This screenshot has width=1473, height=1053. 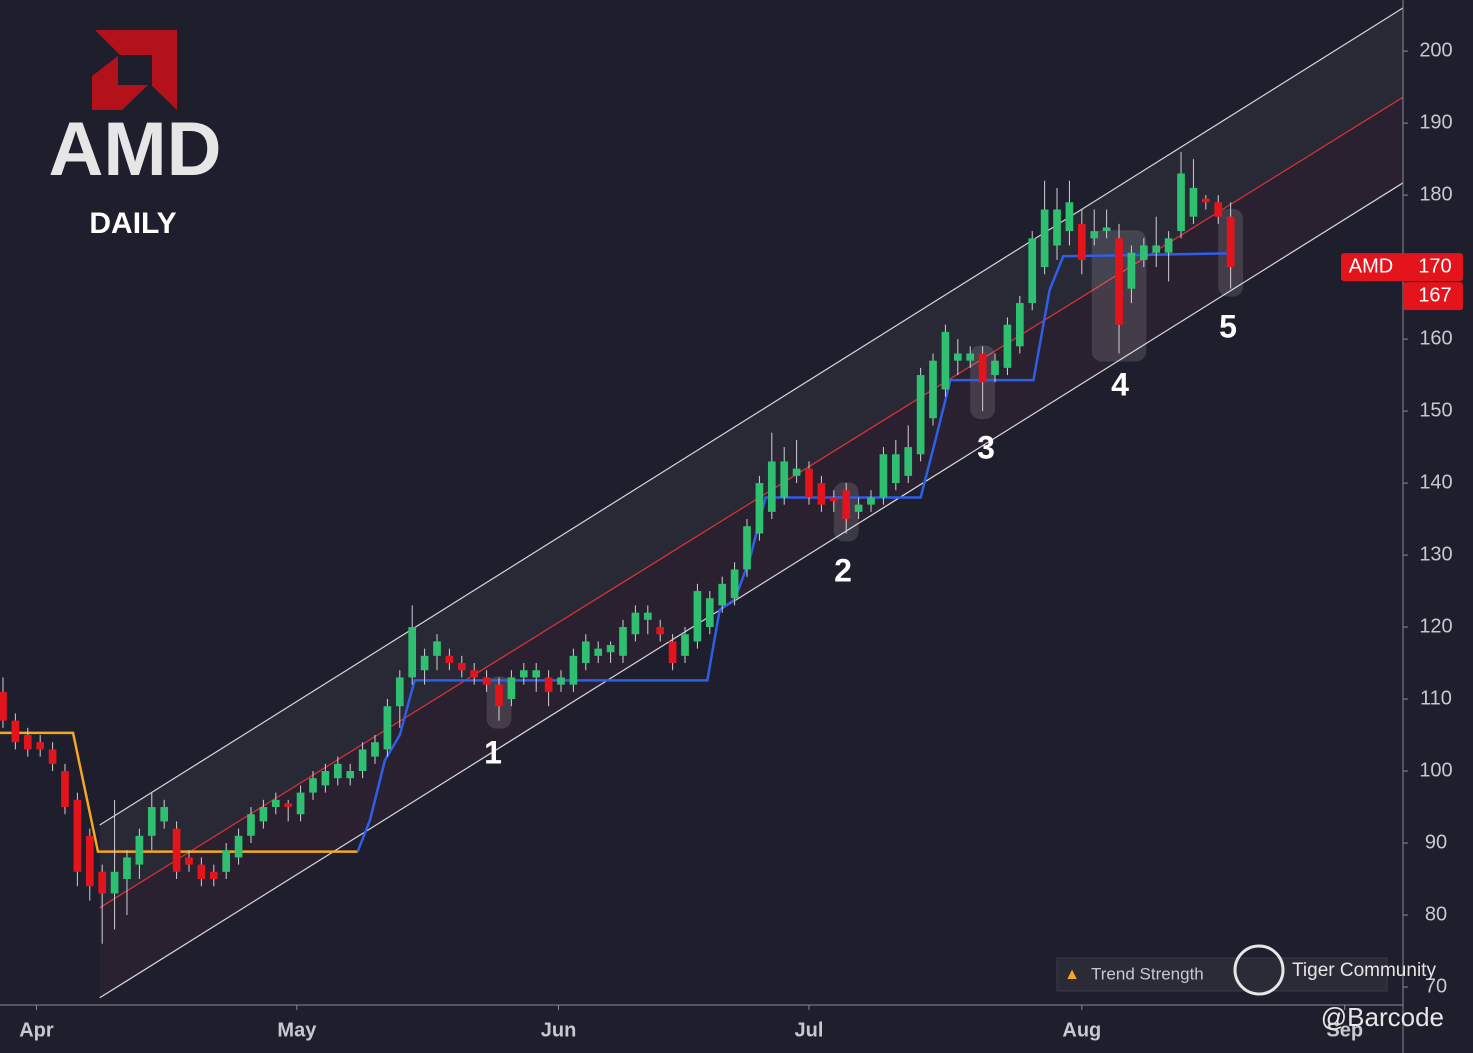 I want to click on price-tag-value: 170, so click(x=1434, y=266).